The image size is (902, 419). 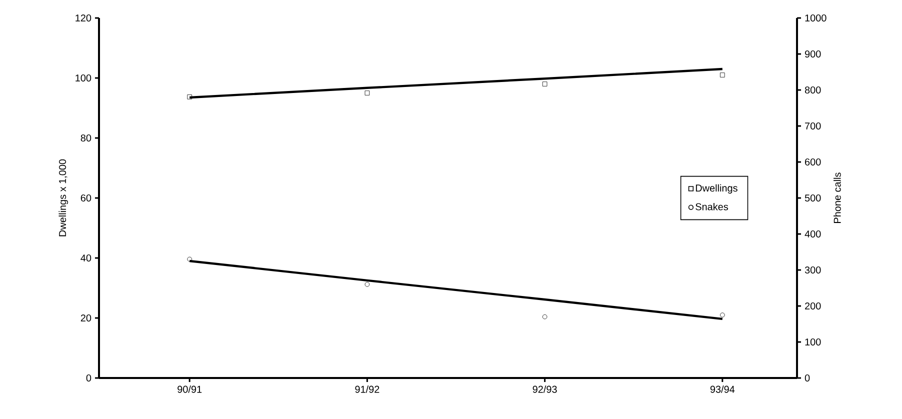 What do you see at coordinates (717, 189) in the screenshot?
I see `legend-label: Dwellings` at bounding box center [717, 189].